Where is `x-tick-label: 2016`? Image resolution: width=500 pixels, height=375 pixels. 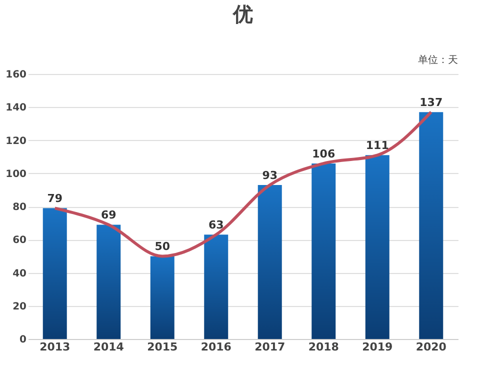
x-tick-label: 2016 is located at coordinates (216, 347).